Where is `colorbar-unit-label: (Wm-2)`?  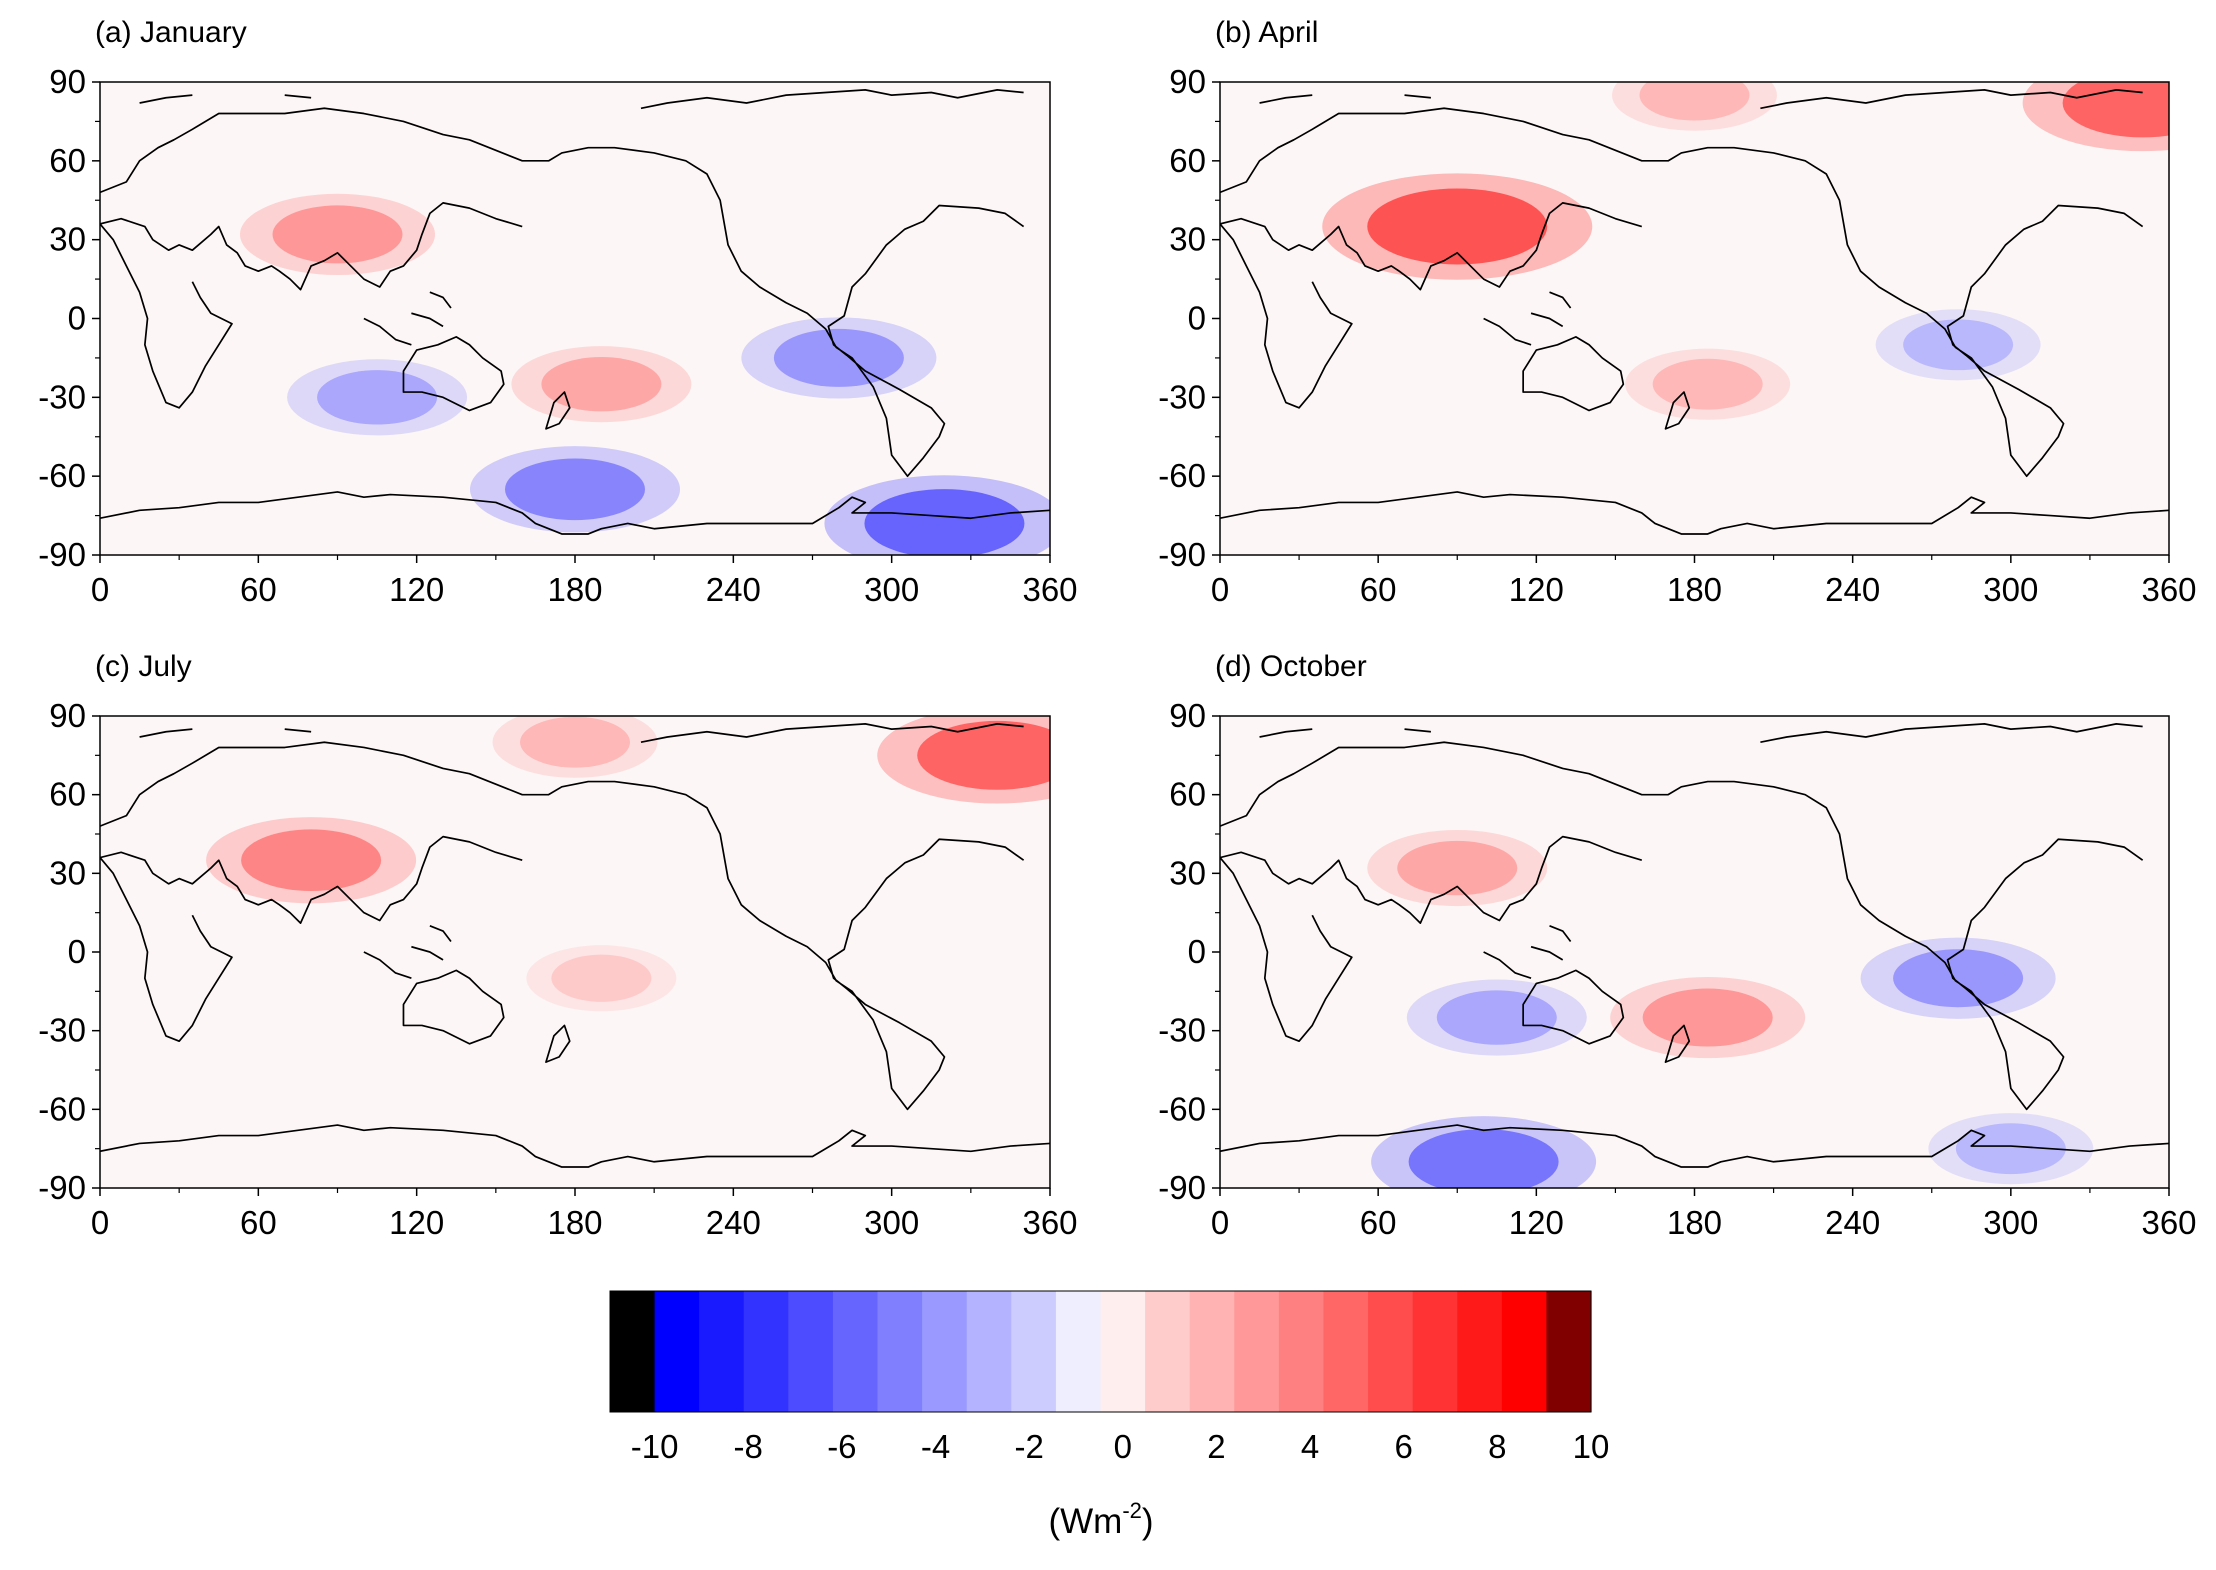
colorbar-unit-label: (Wm-2) is located at coordinates (1100, 1519).